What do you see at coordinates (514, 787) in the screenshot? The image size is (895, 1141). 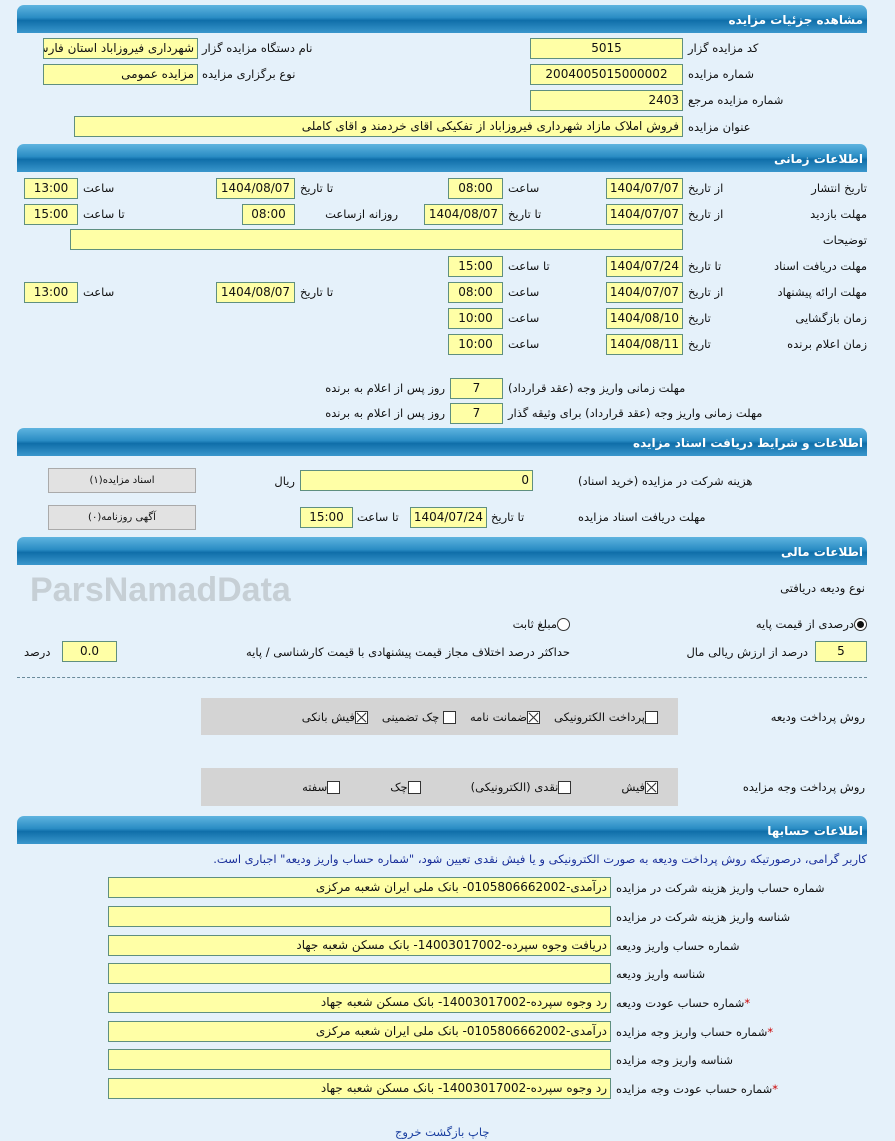 I see `option-label: نقدی (الکترونیکی)` at bounding box center [514, 787].